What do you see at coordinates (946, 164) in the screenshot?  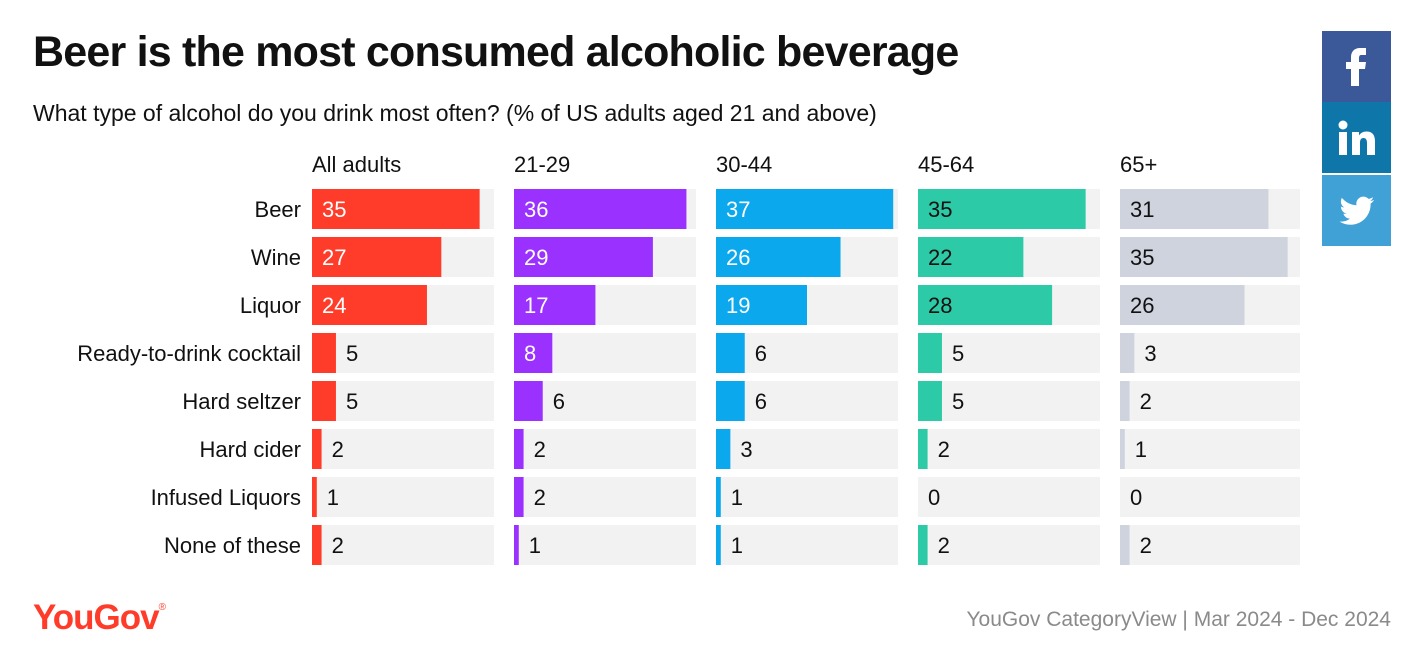 I see `series-header: 45-64` at bounding box center [946, 164].